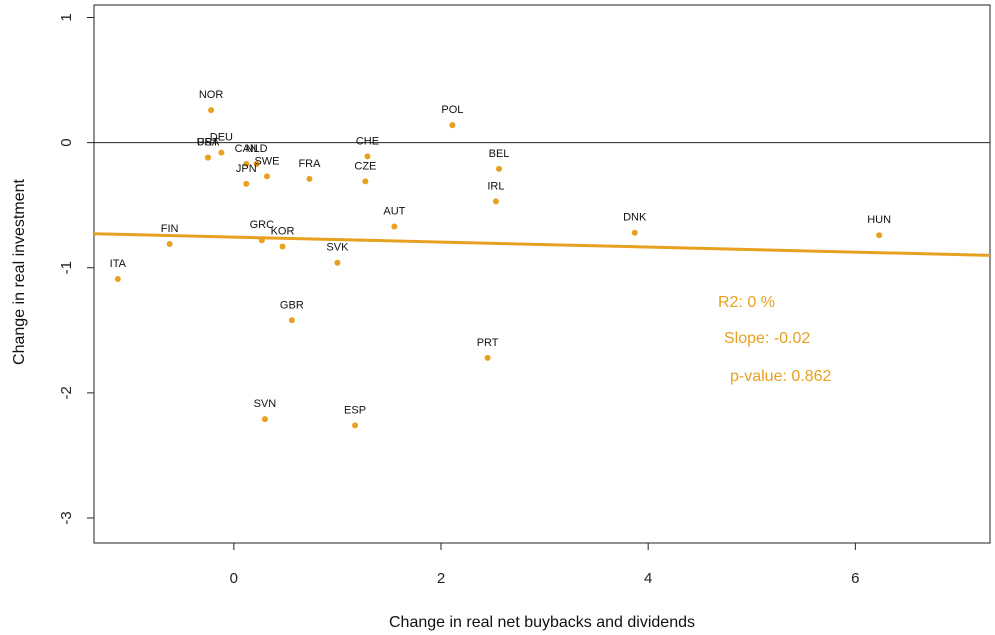  Describe the element at coordinates (367, 141) in the screenshot. I see `point-label: CHE` at that location.